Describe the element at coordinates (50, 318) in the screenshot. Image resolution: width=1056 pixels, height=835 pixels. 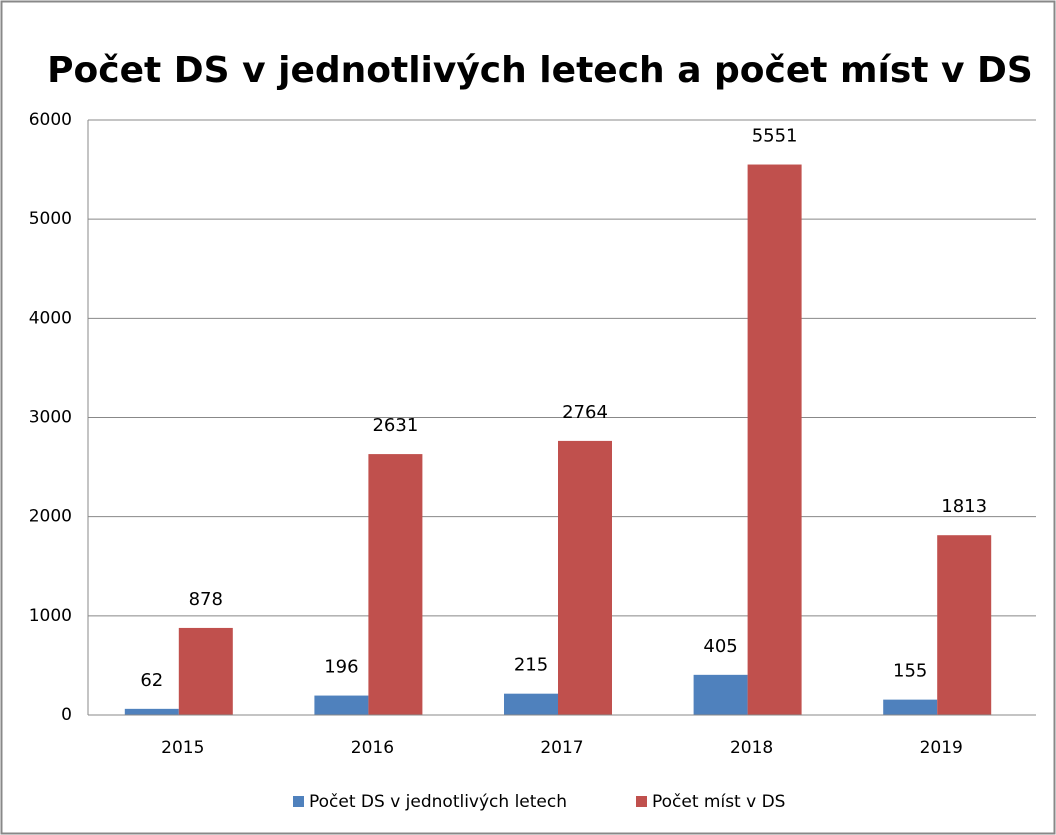
I see `y-tick-label: 4000` at that location.